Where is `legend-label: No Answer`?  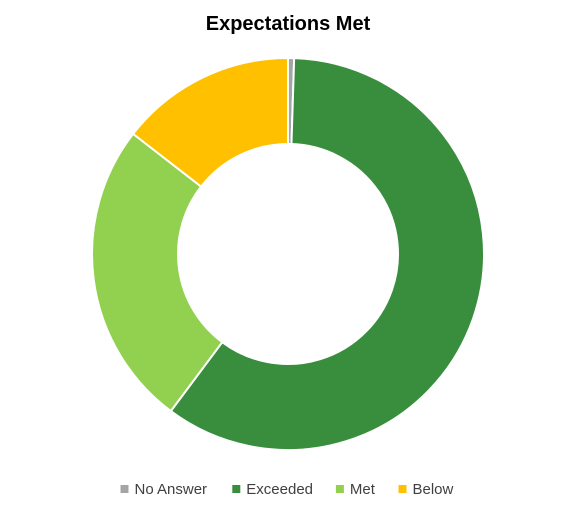 legend-label: No Answer is located at coordinates (171, 489).